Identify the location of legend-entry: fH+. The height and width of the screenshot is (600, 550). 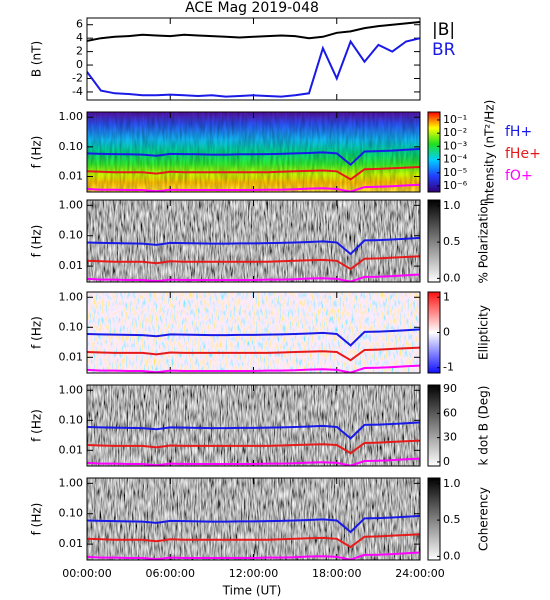
(518, 132).